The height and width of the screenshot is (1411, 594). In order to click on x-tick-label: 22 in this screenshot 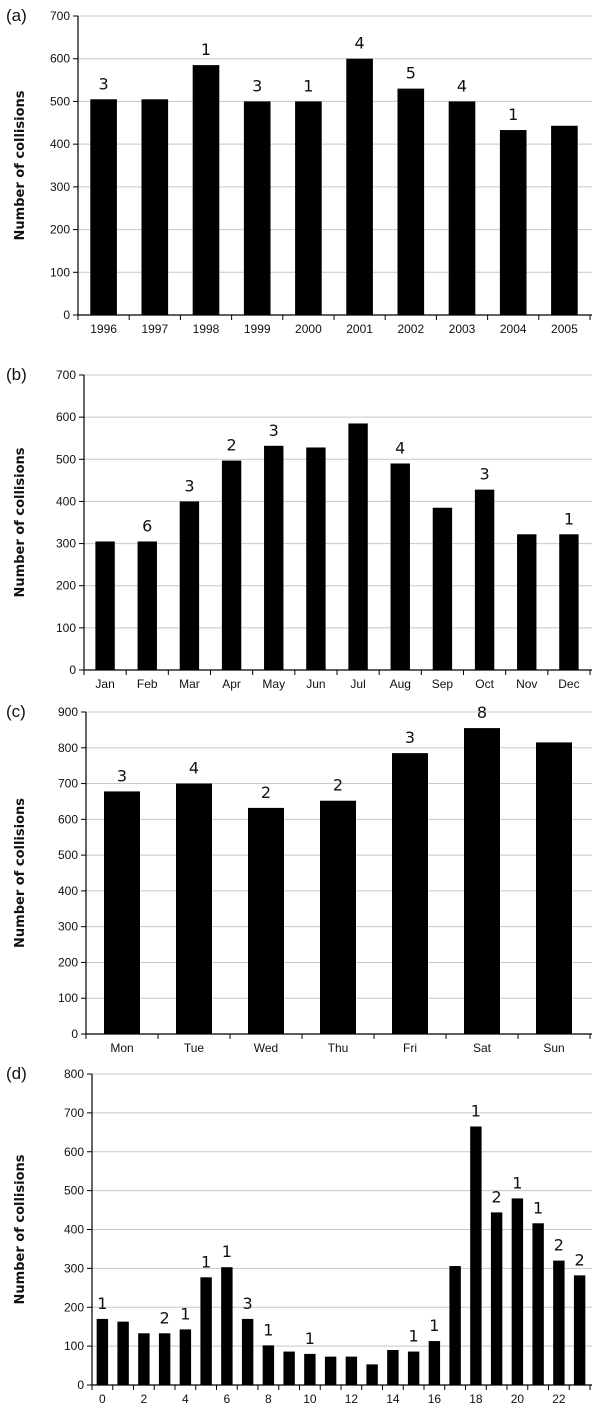, I will do `click(559, 1399)`.